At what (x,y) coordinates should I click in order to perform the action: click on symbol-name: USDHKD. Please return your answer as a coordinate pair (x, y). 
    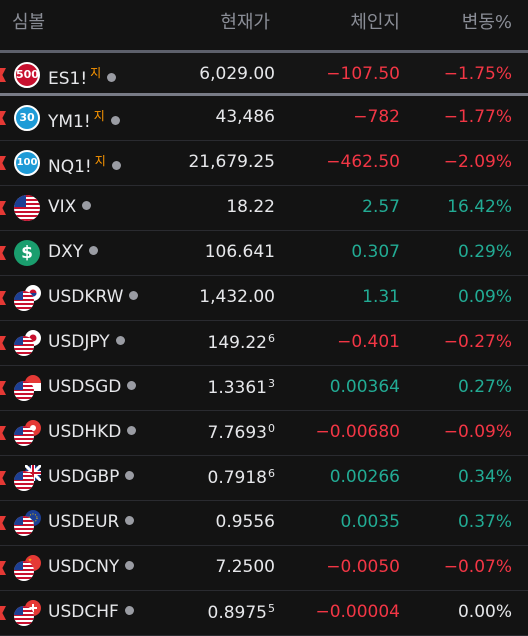
    Looking at the image, I should click on (92, 432).